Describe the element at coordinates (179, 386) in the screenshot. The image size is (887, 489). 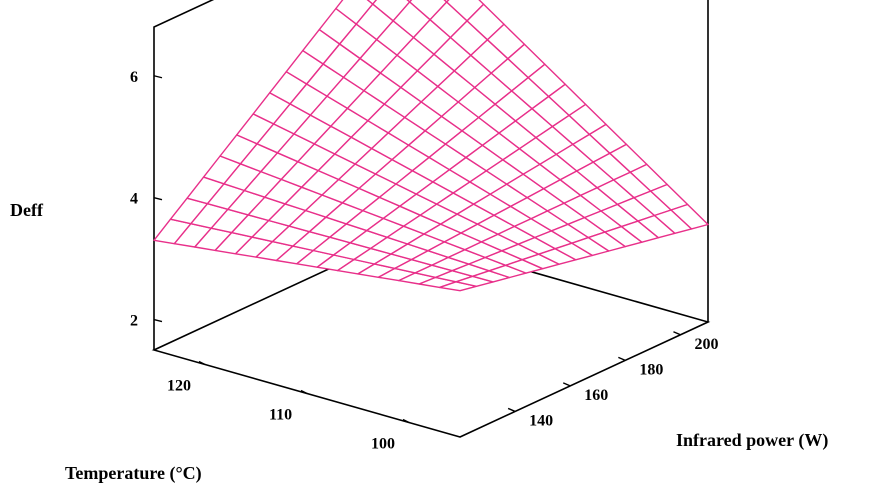
I see `x-tick-label: 120` at that location.